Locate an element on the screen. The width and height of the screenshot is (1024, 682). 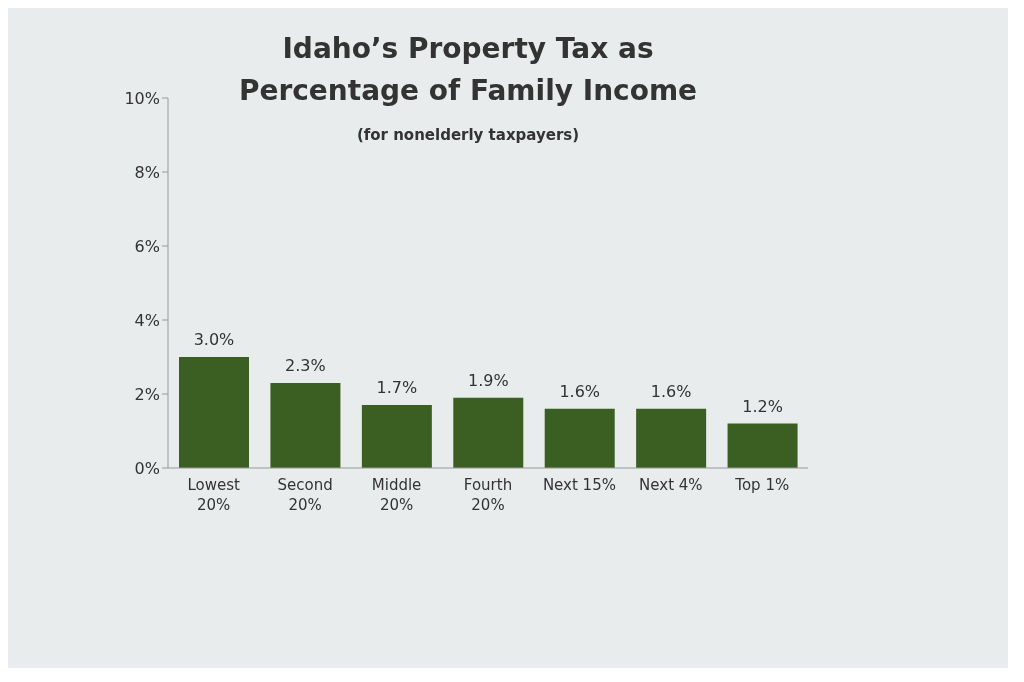
y-tick-label: 0% is located at coordinates (147, 468).